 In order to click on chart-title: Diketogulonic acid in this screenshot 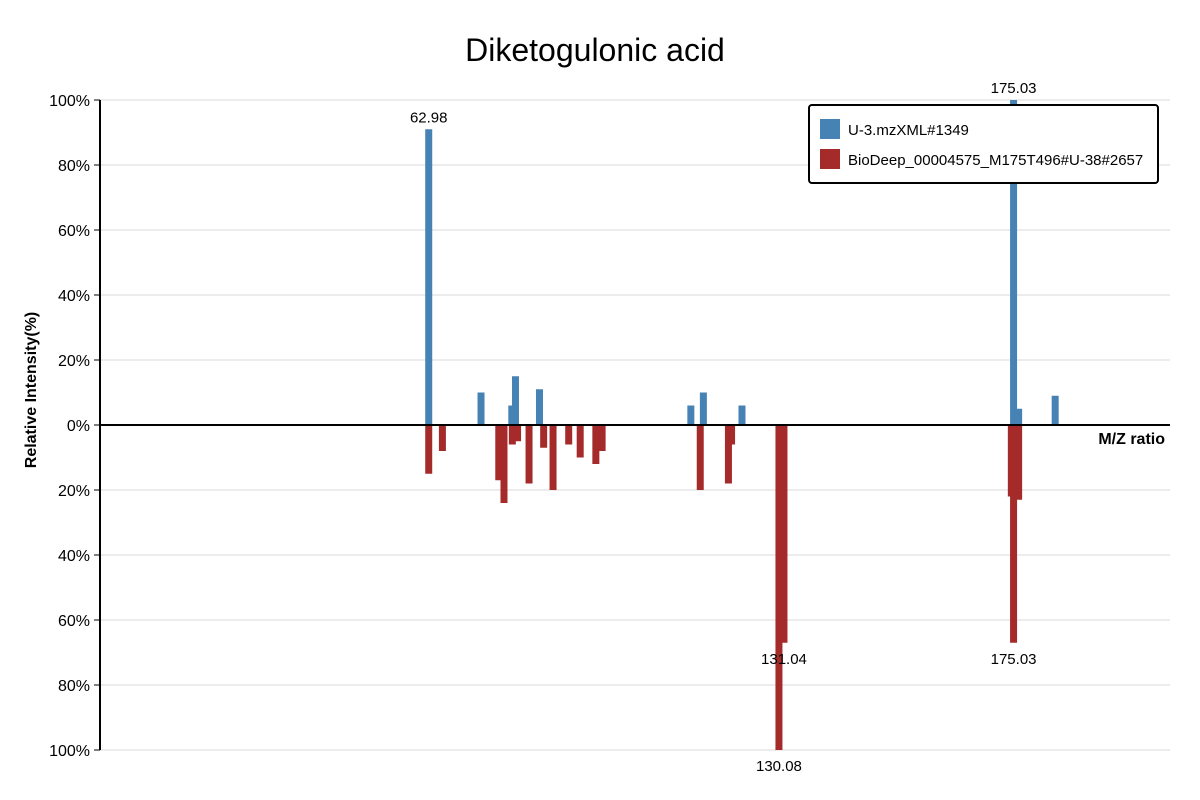, I will do `click(595, 50)`.